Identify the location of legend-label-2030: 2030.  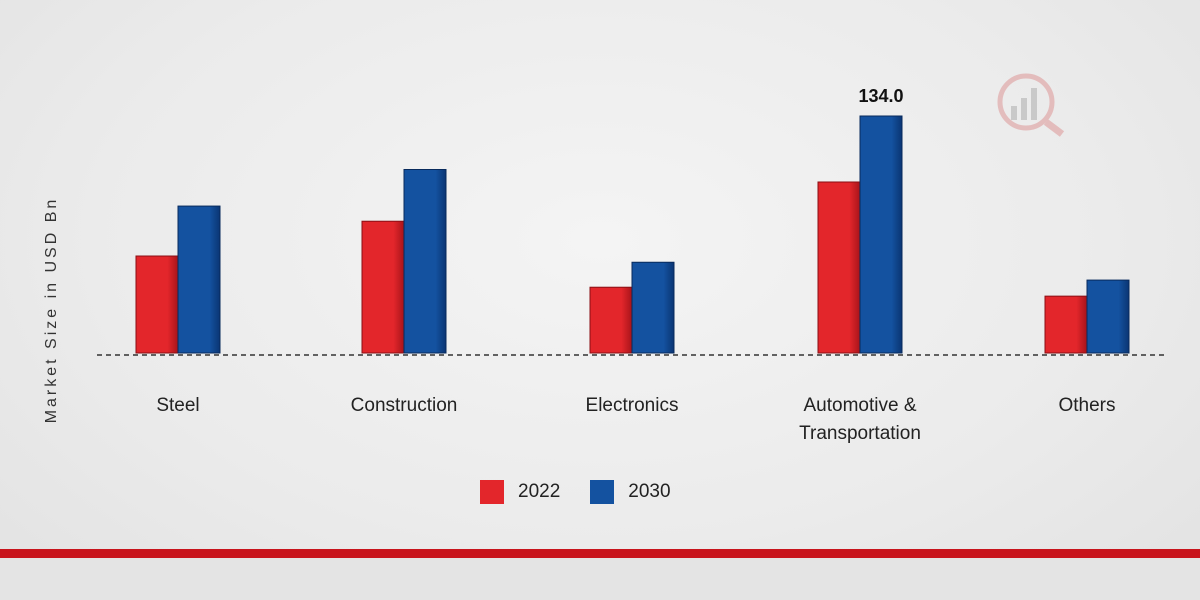
(649, 491).